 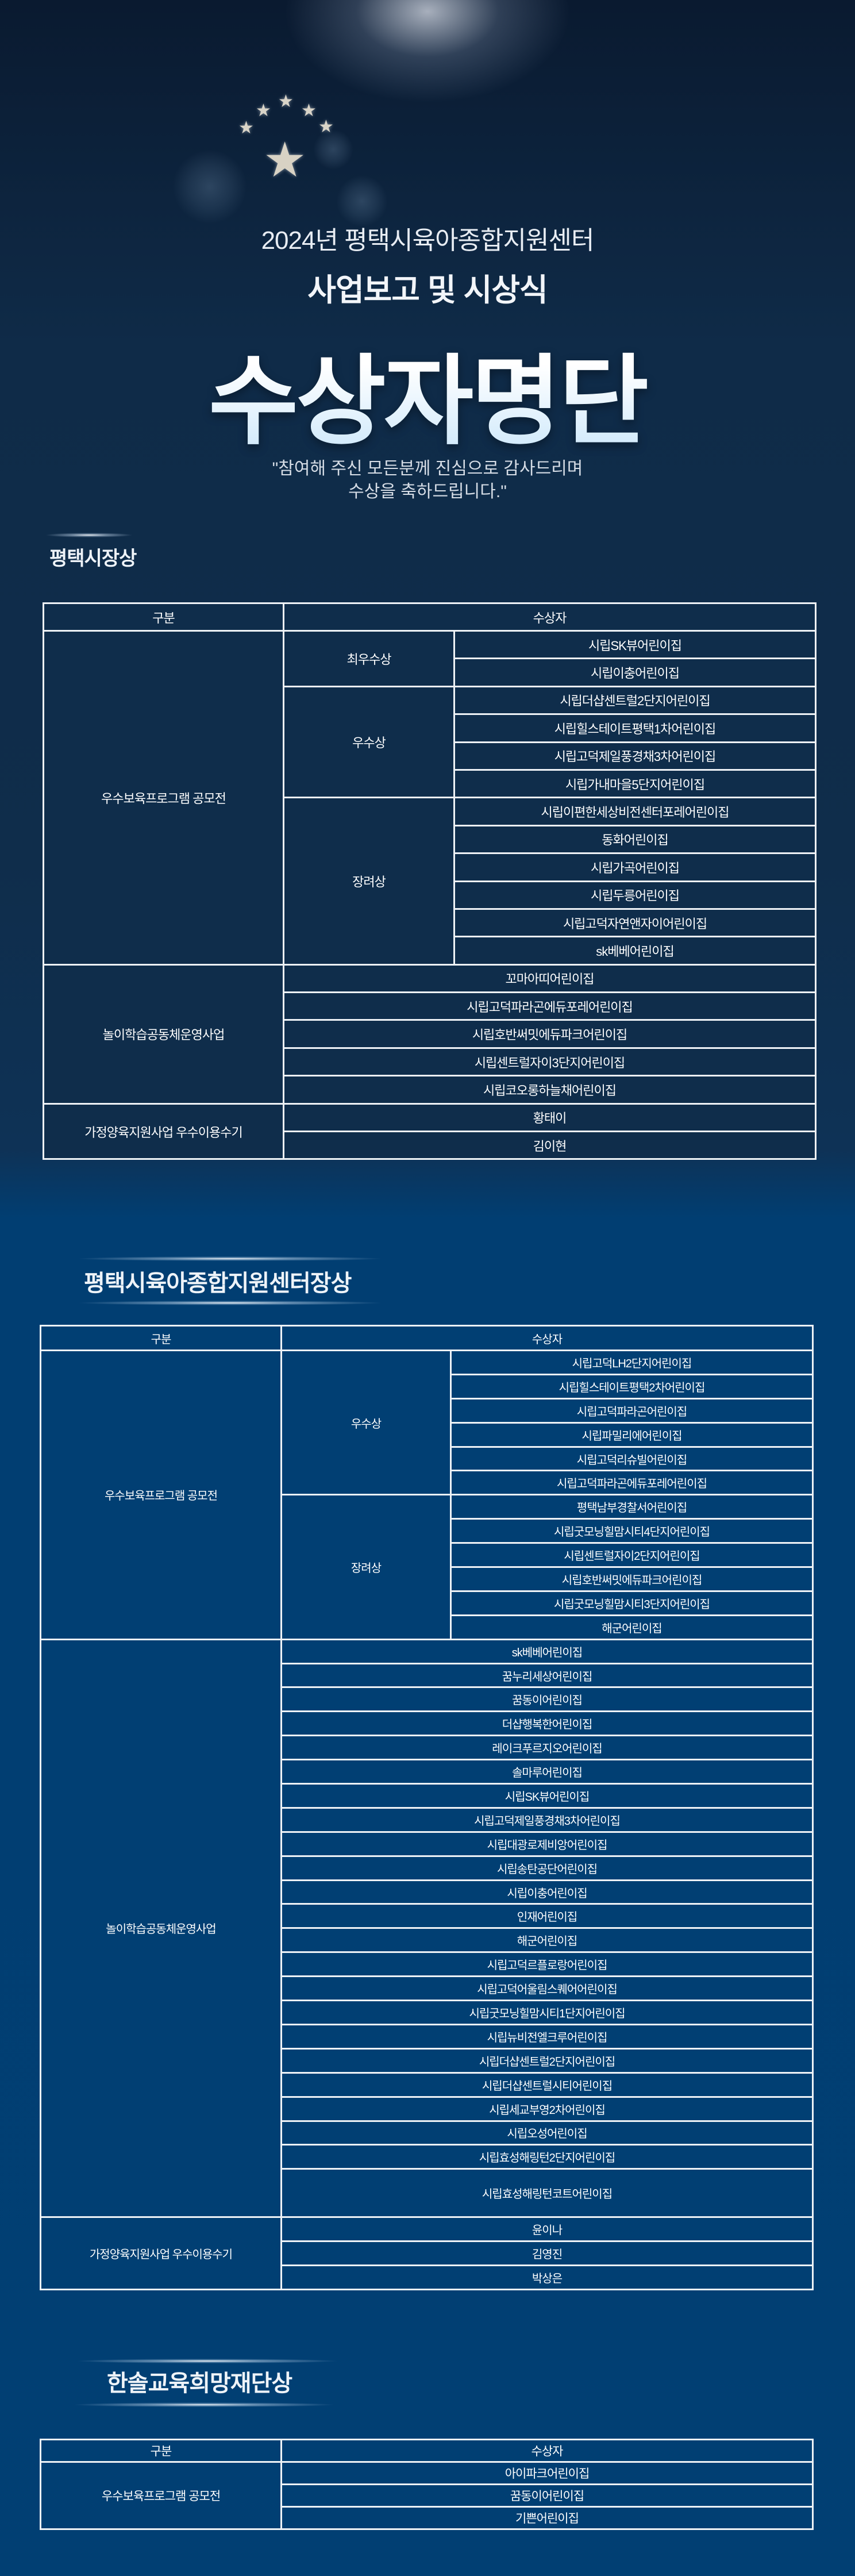 I want to click on header-category: 구분, so click(x=161, y=1338).